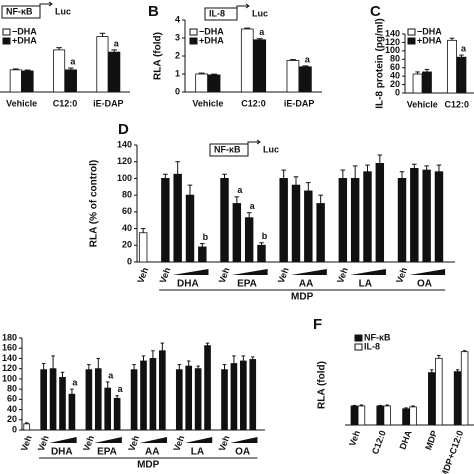 The image size is (474, 474). I want to click on group-label: DHA, so click(188, 284).